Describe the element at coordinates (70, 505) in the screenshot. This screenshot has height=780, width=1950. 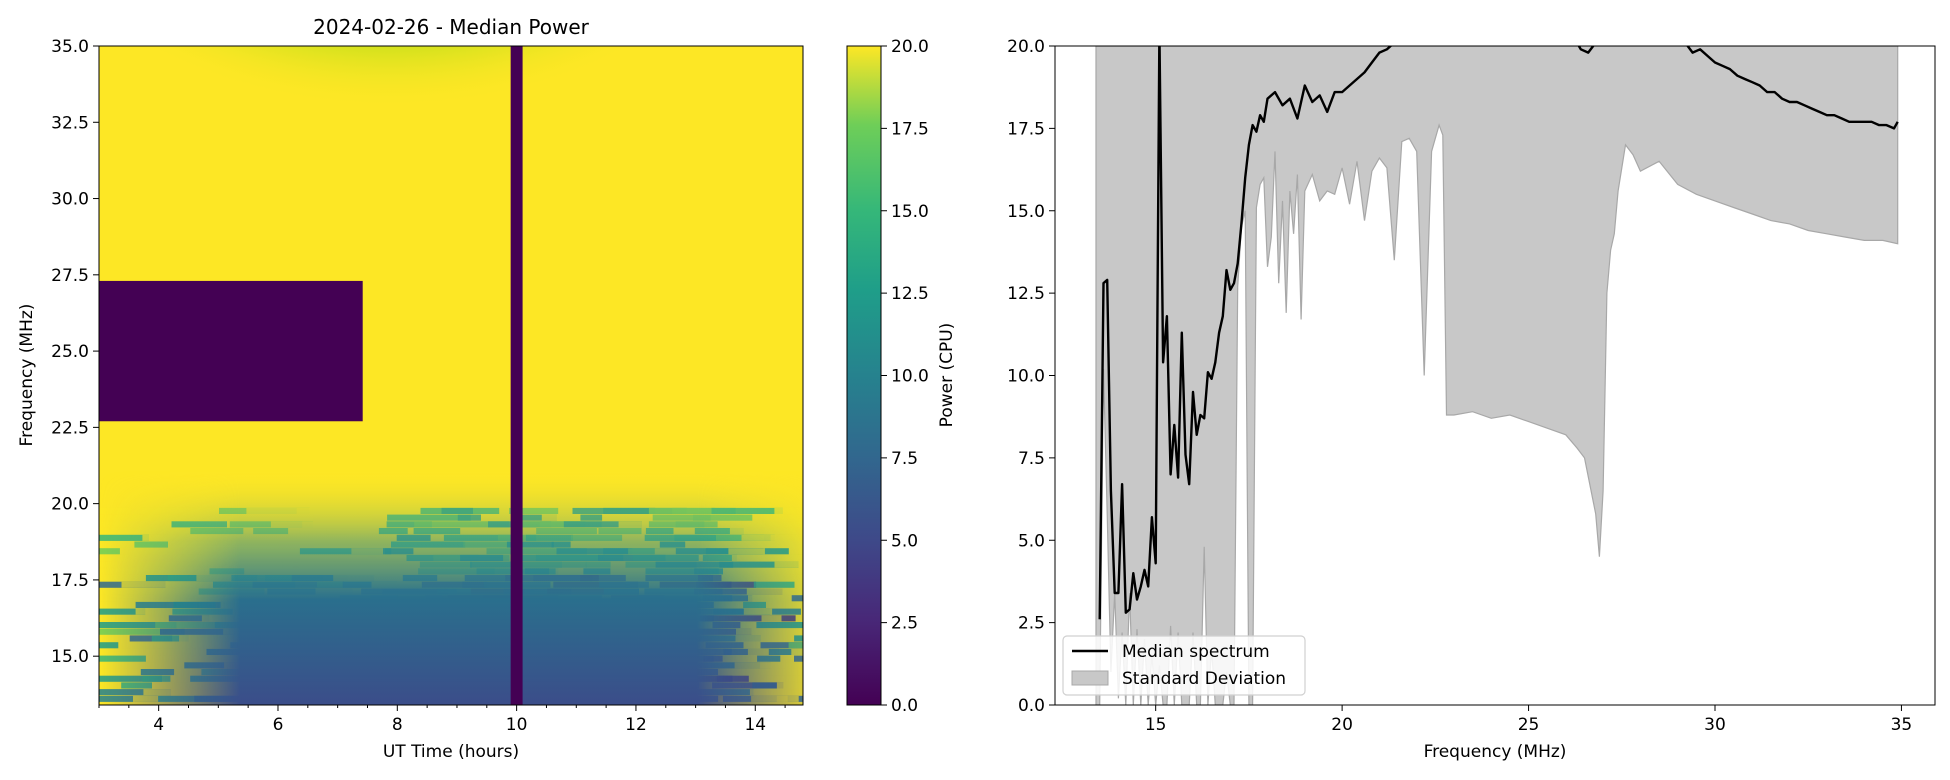
I see `heatmap-ytick-label: 20.0` at that location.